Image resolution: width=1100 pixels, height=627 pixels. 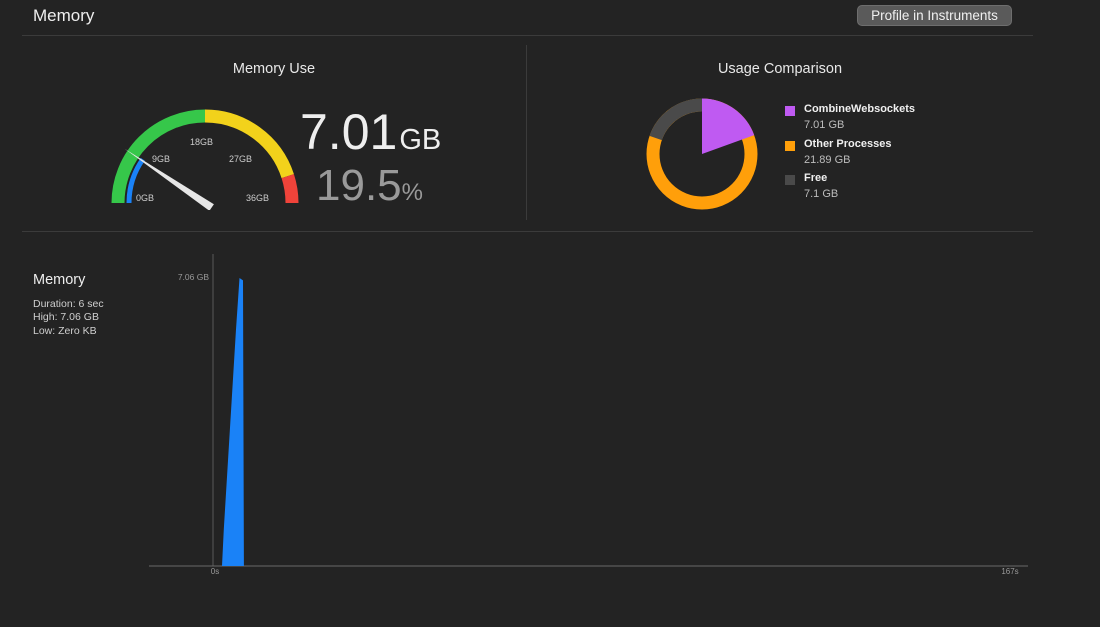 I want to click on usage-donut-chart, so click(x=702, y=154).